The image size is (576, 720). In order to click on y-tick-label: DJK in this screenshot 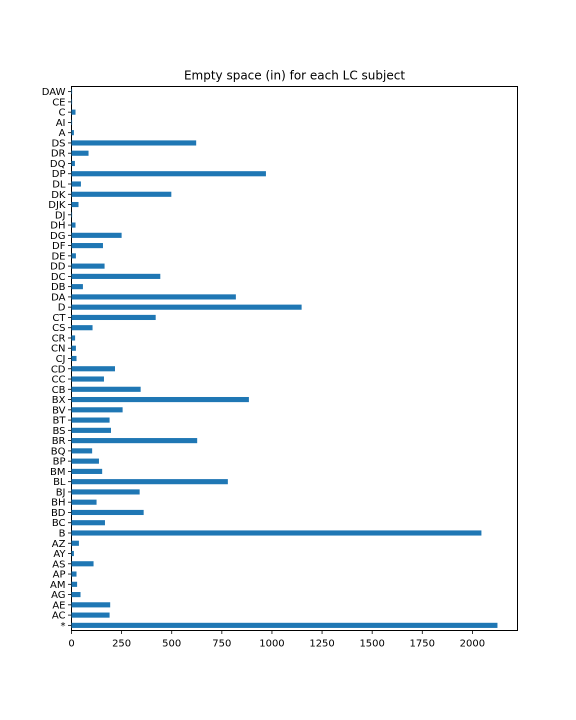, I will do `click(57, 205)`.